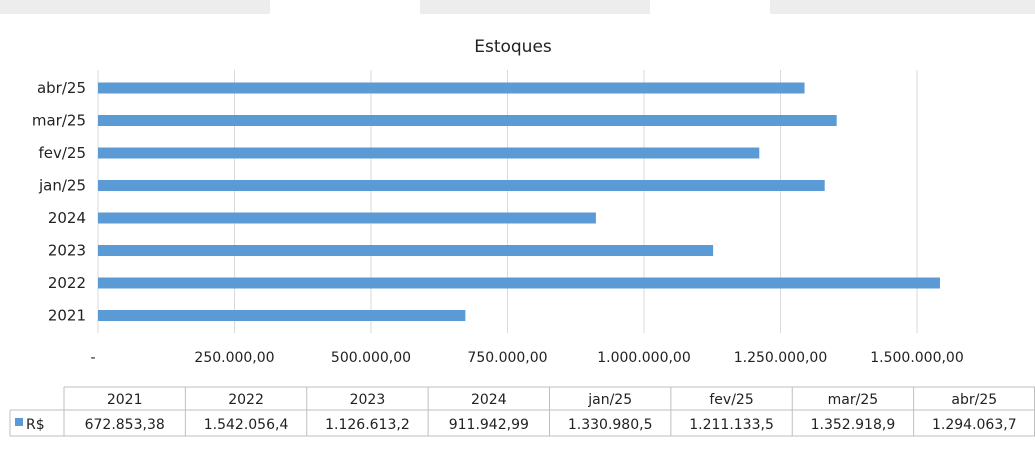 The image size is (1035, 465). I want to click on category-labels: 2021 2022 2023 2024 jan/25 fev/25 mar/25 abr/25, so click(59, 202).